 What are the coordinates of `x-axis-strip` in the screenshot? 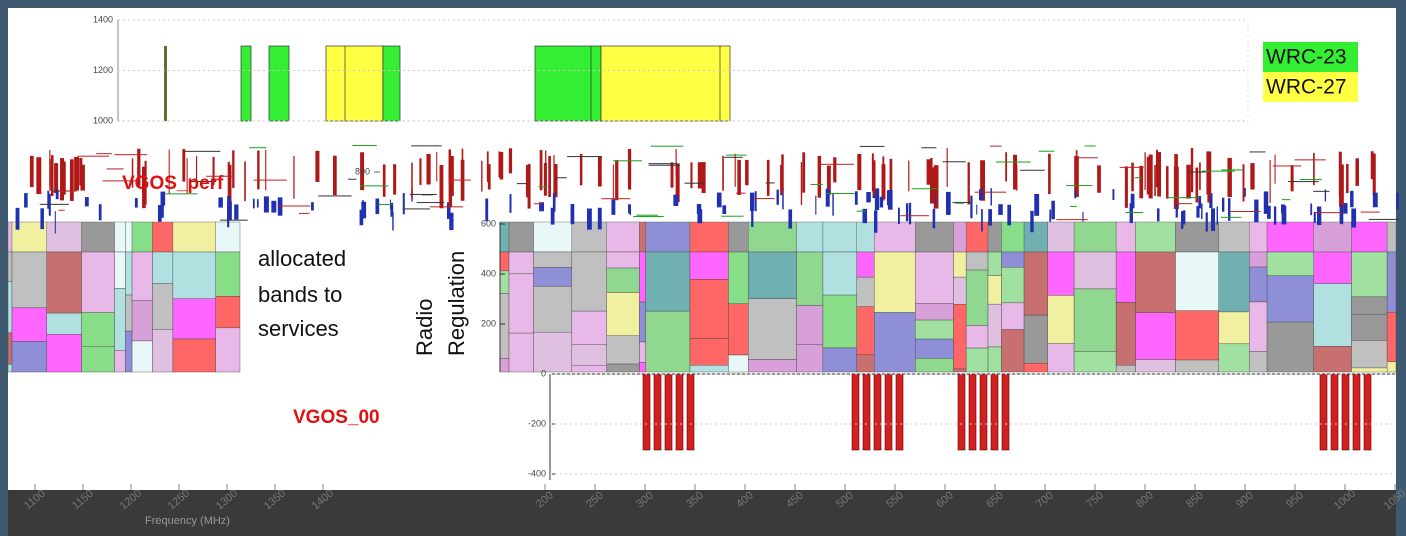 It's located at (702, 513).